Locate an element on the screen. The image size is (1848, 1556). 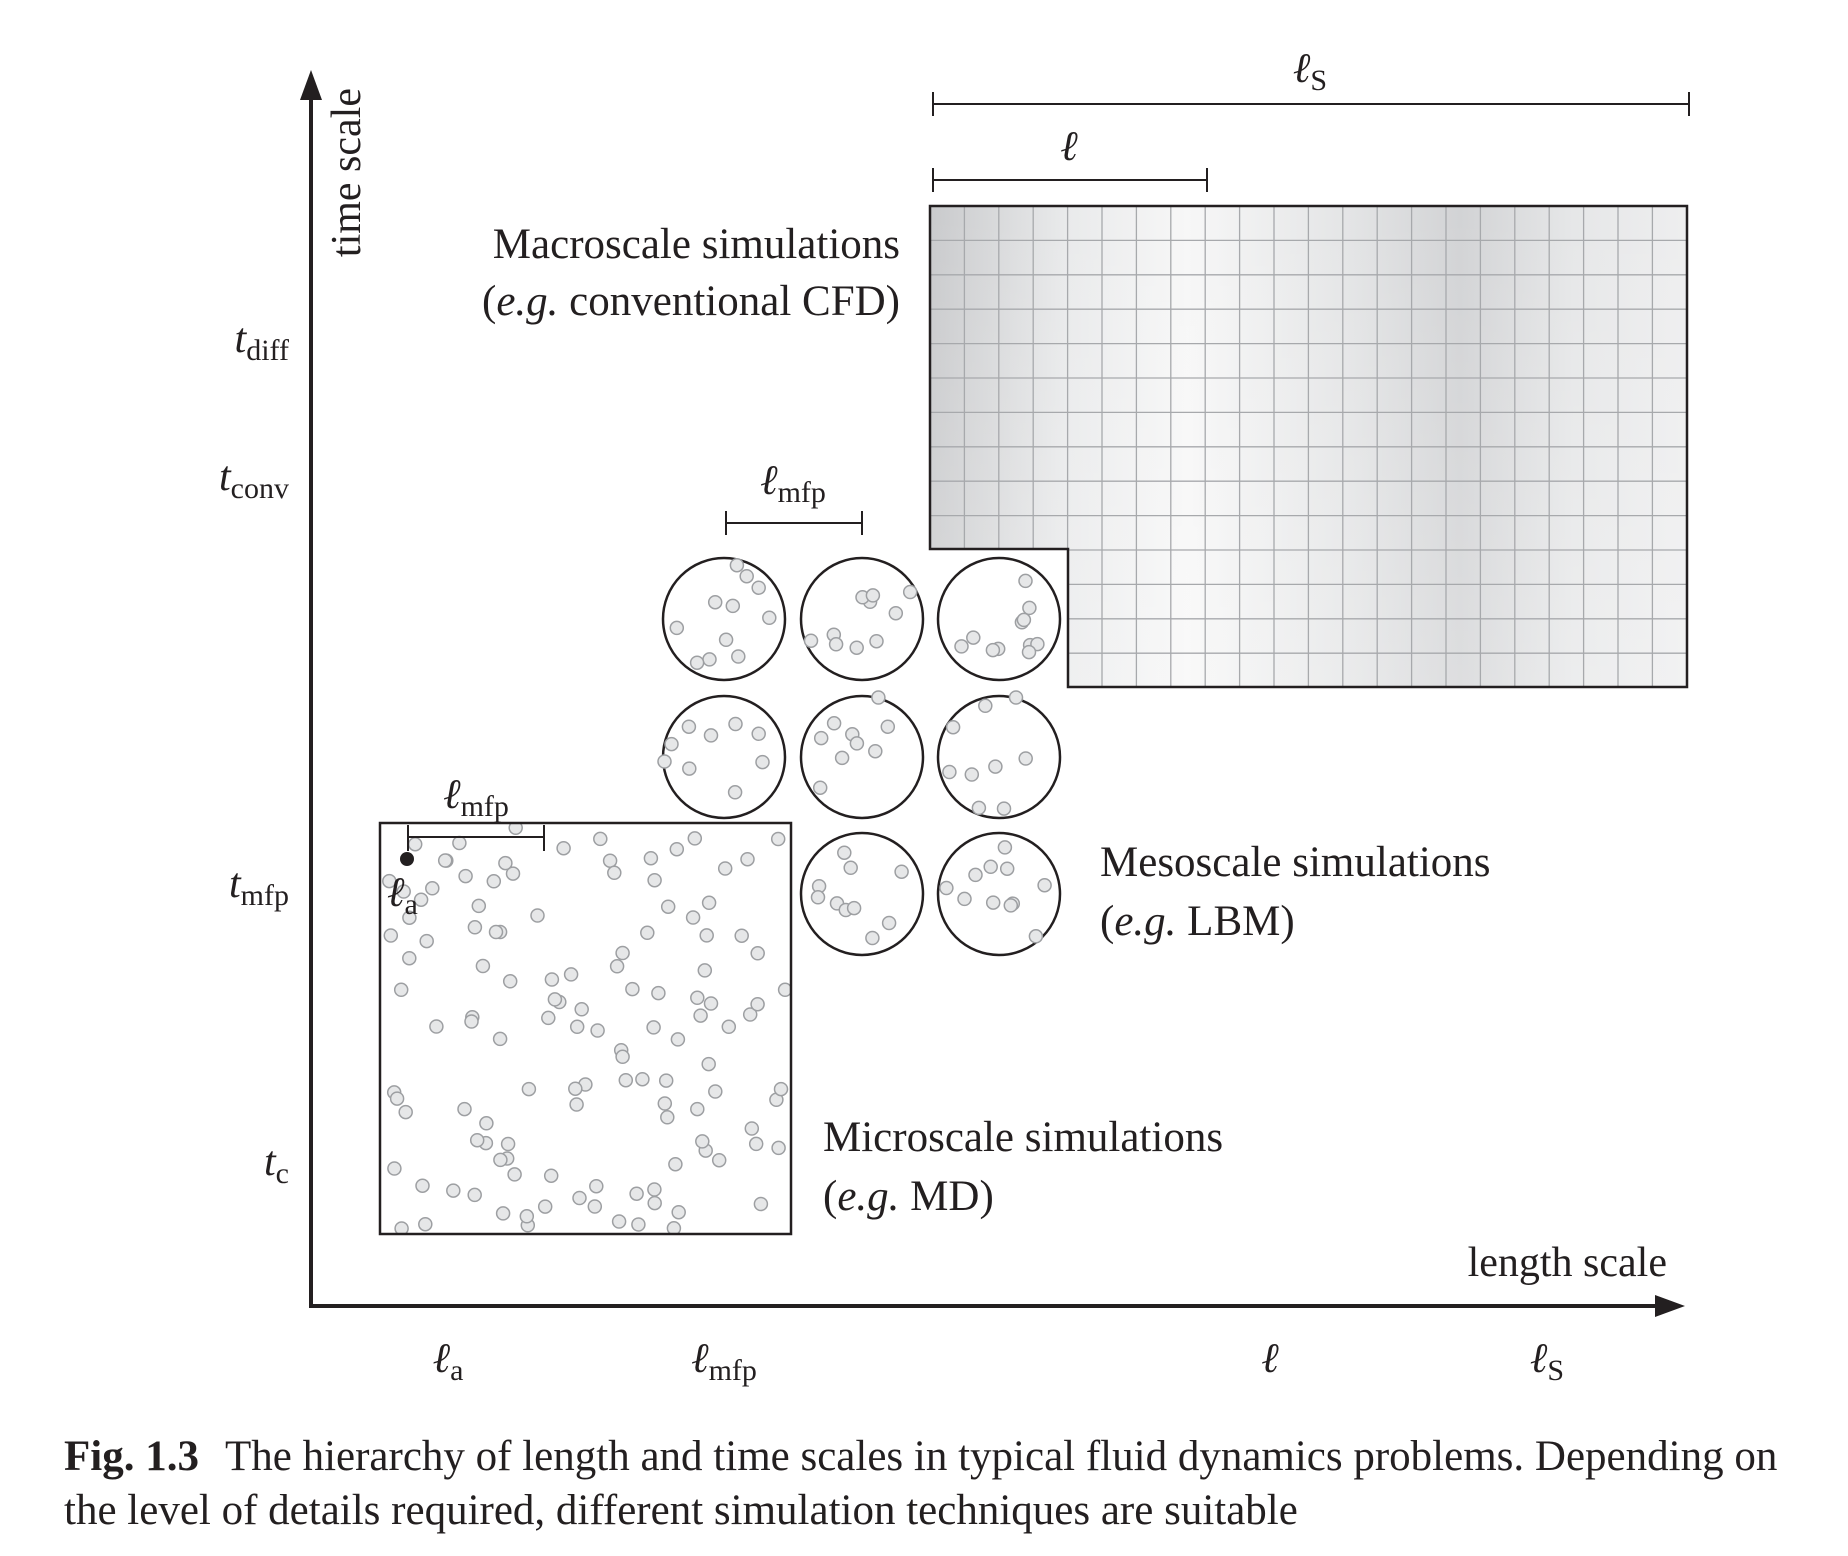
mesoscale-example: (e.g. LBM) is located at coordinates (1197, 921).